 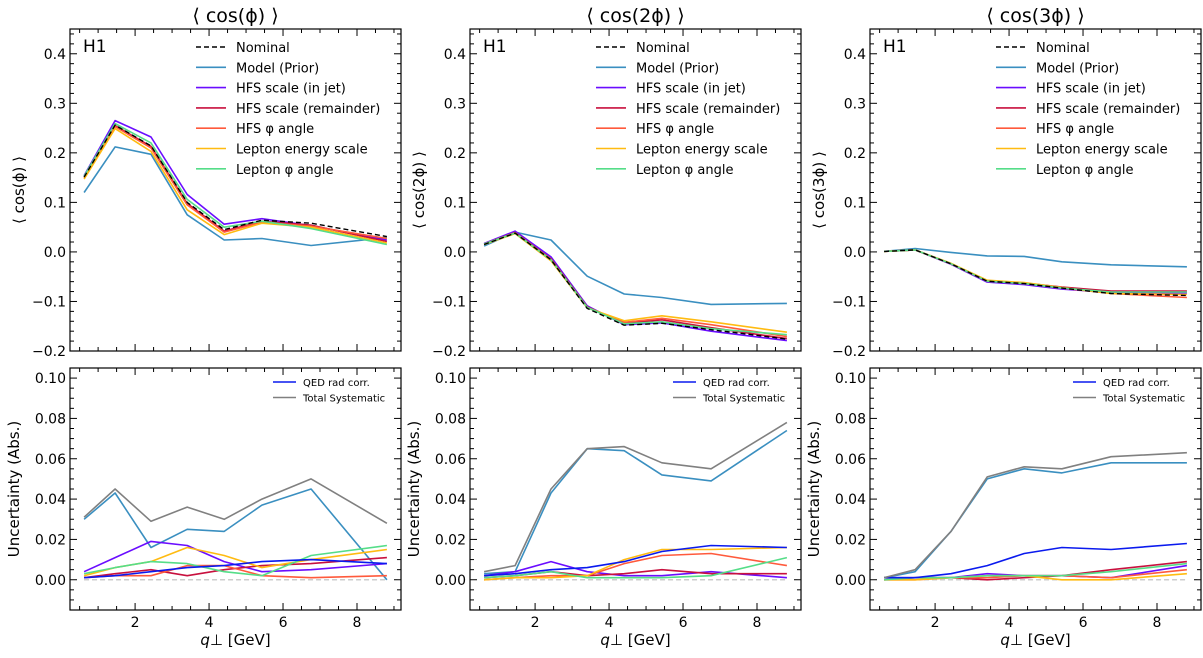 I want to click on y-tick-label: 0.3, so click(x=55, y=104).